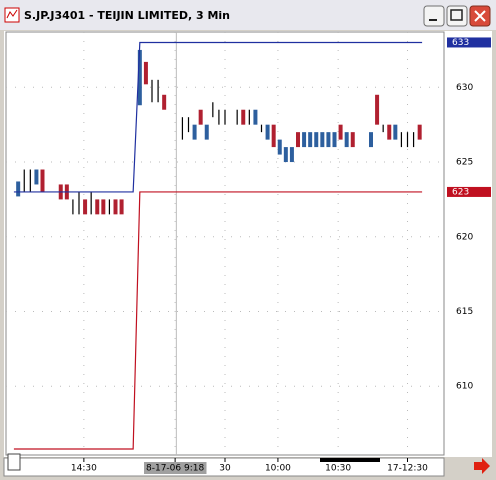 The width and height of the screenshot is (496, 480). Describe the element at coordinates (464, 88) in the screenshot. I see `y-tick-label: 630` at that location.